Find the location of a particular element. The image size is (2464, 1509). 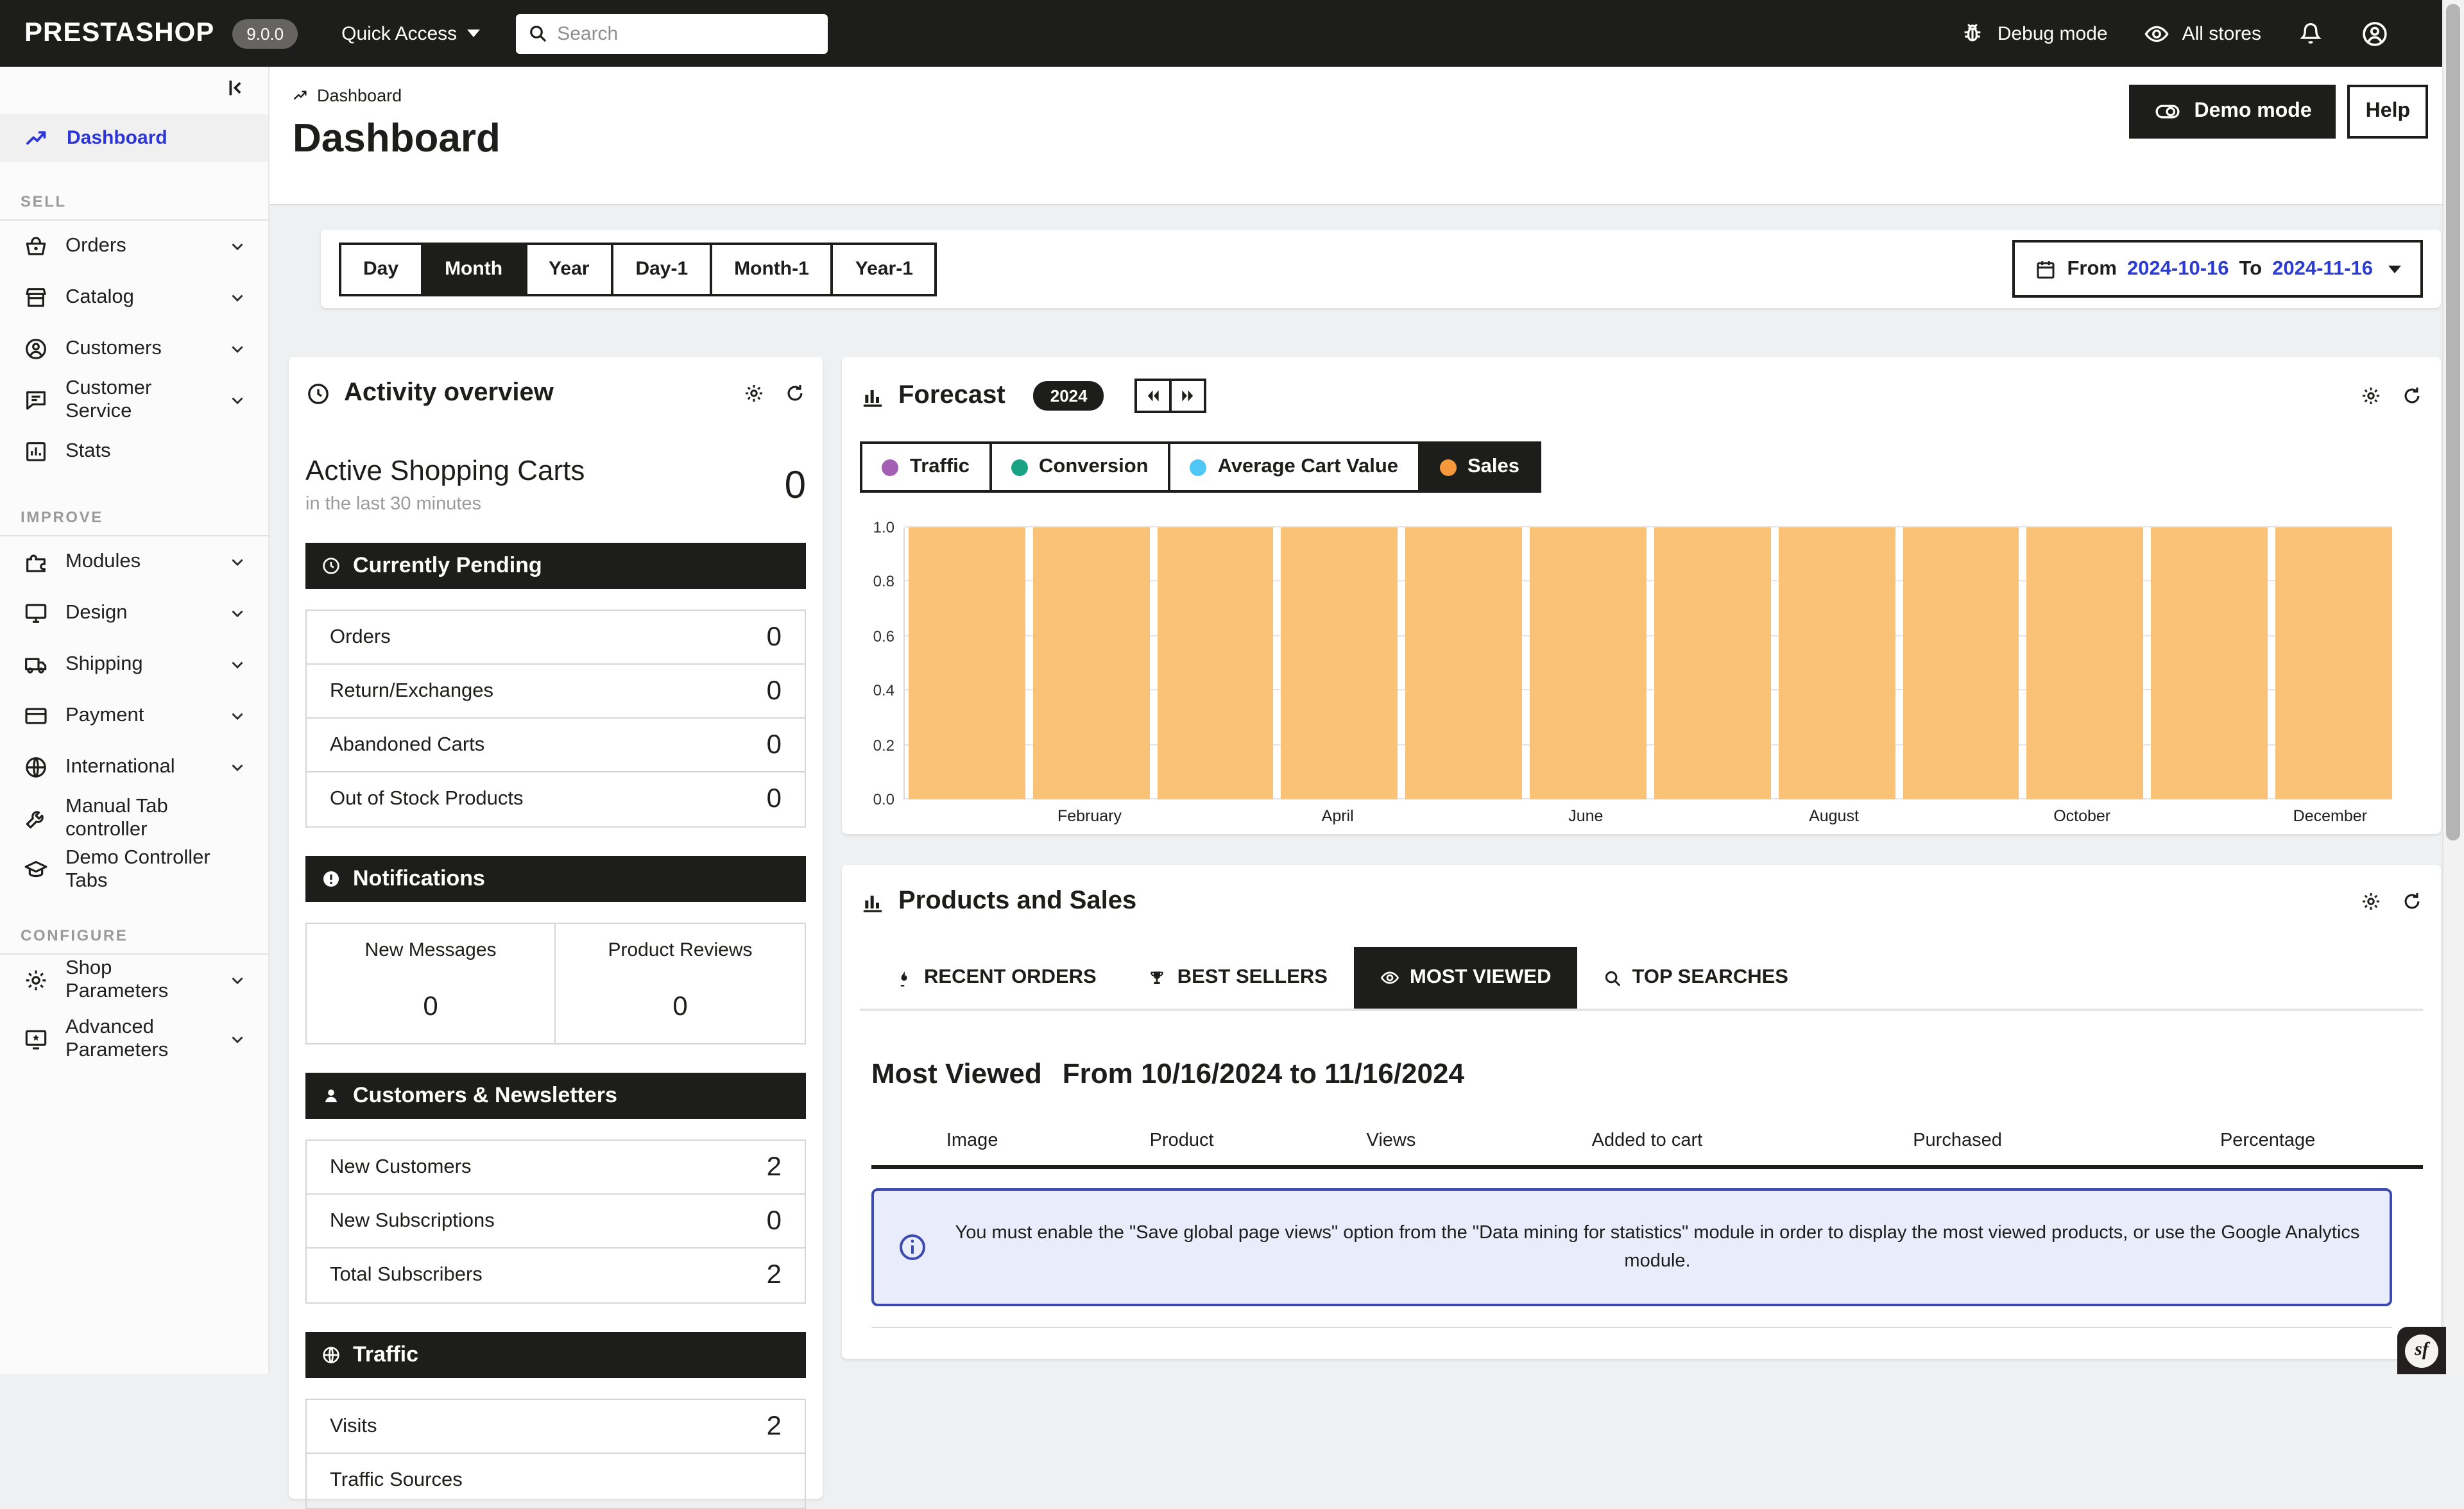

sidebar-item-payment: Payment is located at coordinates (134, 716).